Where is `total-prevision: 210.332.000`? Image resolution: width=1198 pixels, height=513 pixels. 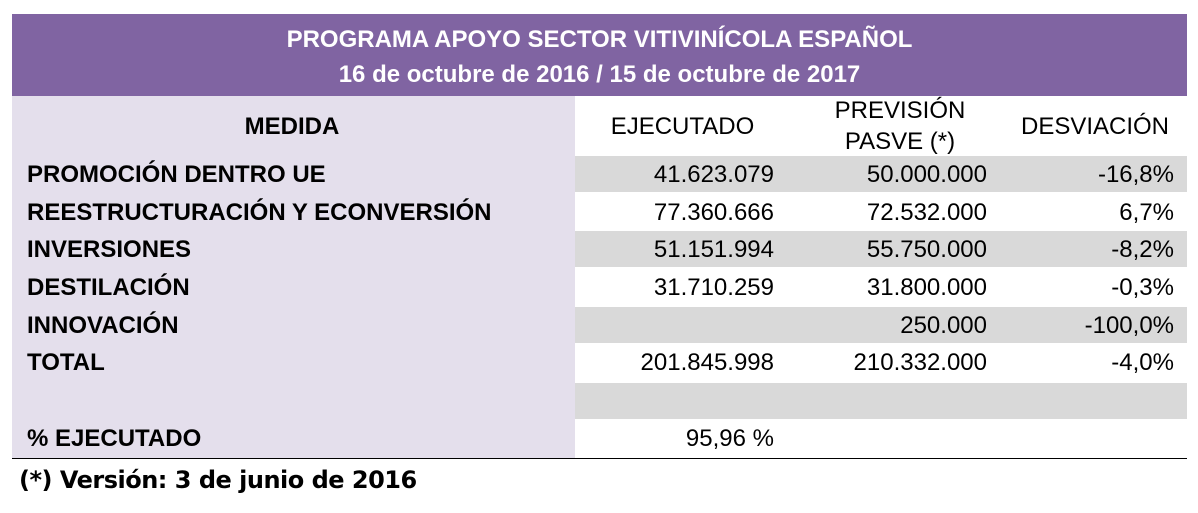 total-prevision: 210.332.000 is located at coordinates (920, 362).